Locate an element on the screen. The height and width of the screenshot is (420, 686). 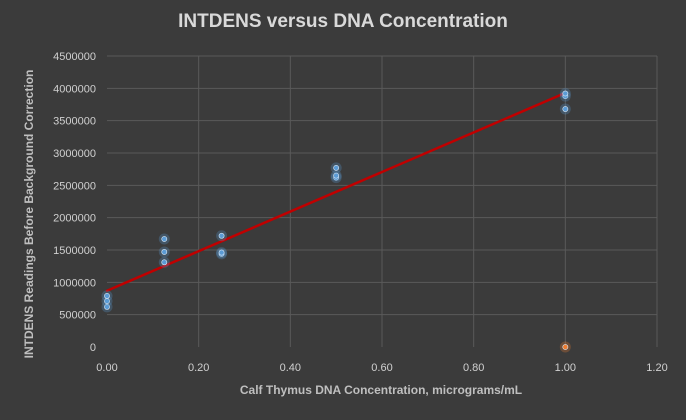
y-tick-label: 3500000 is located at coordinates (74, 122).